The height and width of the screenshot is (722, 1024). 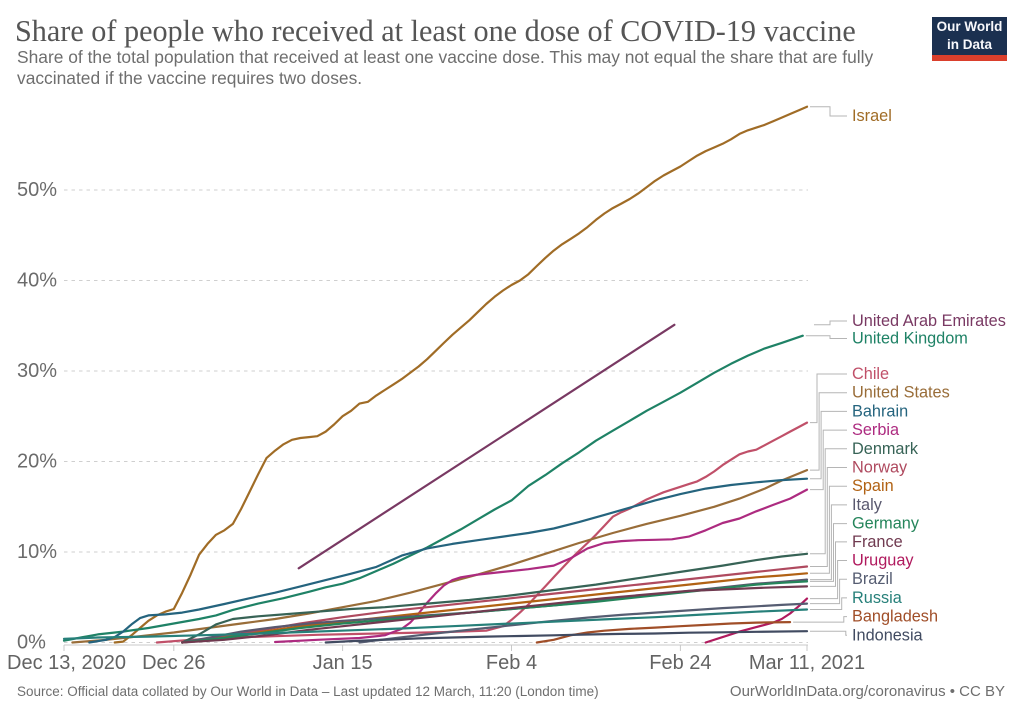 What do you see at coordinates (173, 663) in the screenshot?
I see `svg-text: Dec 26` at bounding box center [173, 663].